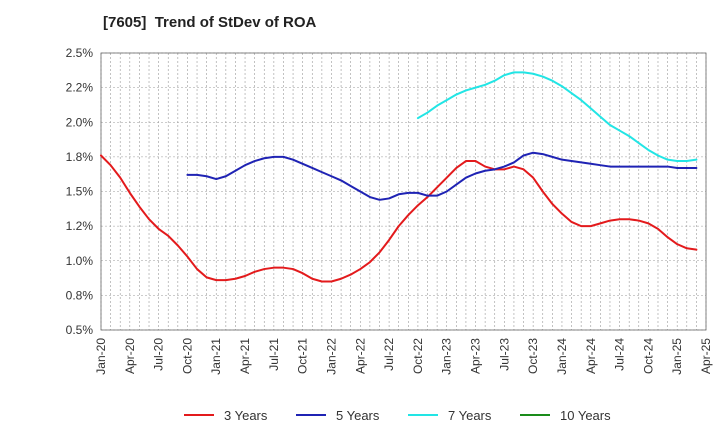  What do you see at coordinates (187, 356) in the screenshot?
I see `x-tick-label: Oct-20` at bounding box center [187, 356].